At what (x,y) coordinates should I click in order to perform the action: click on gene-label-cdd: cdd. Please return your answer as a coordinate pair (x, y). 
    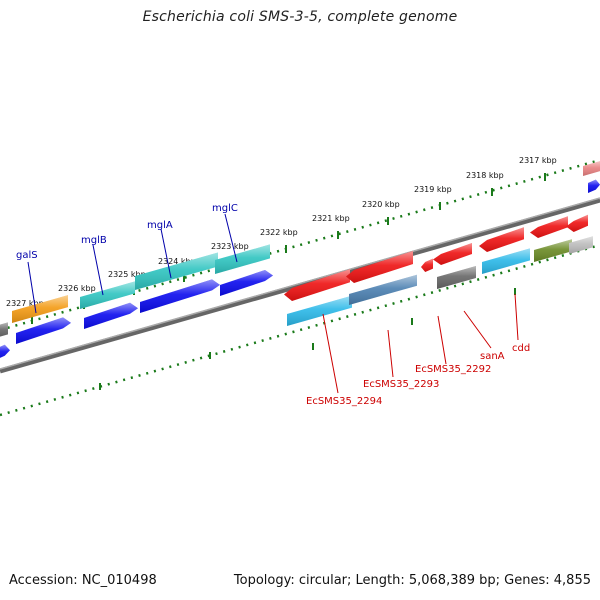
    Looking at the image, I should click on (521, 348).